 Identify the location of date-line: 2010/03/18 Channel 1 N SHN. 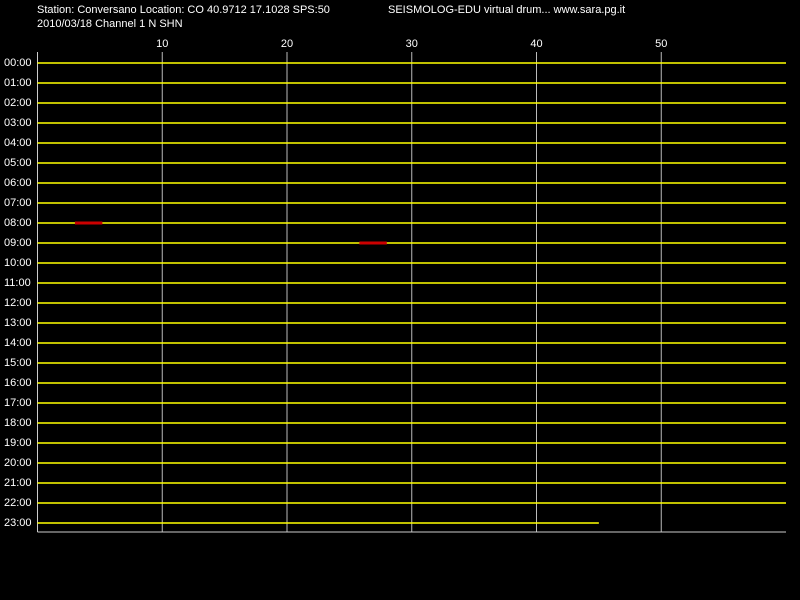
(110, 24).